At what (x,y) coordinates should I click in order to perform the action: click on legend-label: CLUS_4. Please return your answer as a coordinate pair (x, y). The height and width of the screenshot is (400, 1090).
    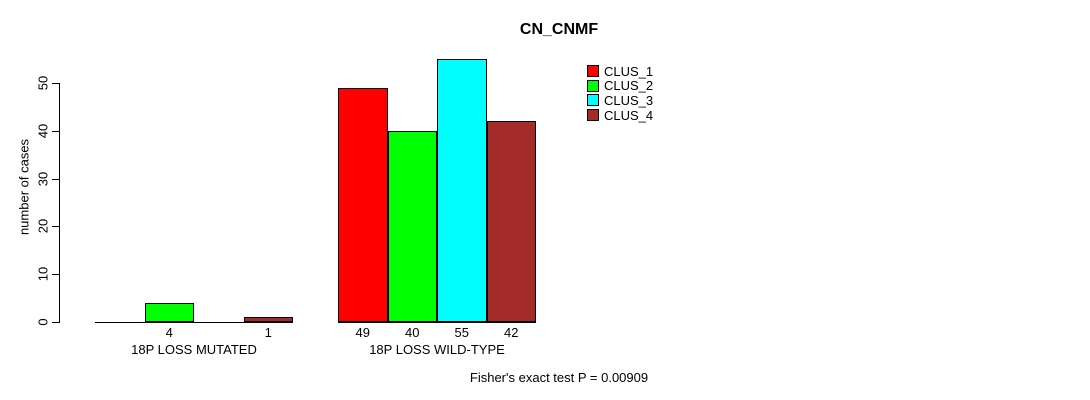
    Looking at the image, I should click on (629, 115).